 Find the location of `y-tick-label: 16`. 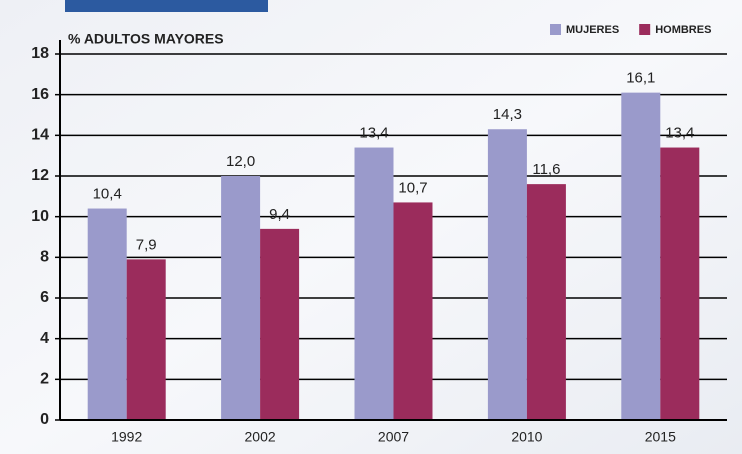

y-tick-label: 16 is located at coordinates (40, 94).